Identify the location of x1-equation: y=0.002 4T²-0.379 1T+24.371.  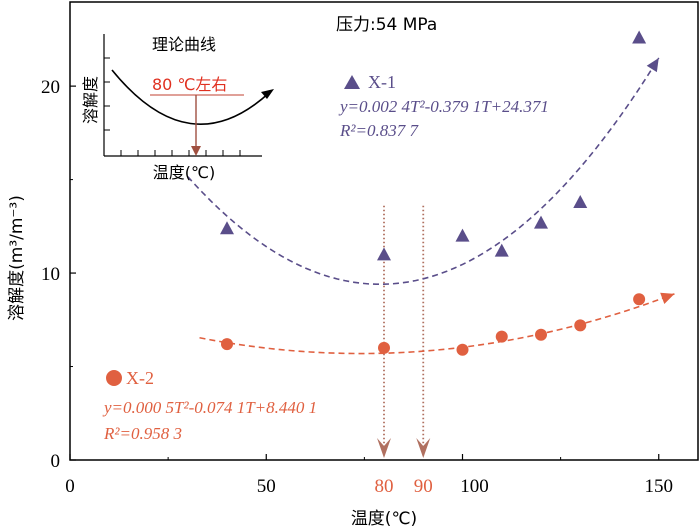
(443, 106).